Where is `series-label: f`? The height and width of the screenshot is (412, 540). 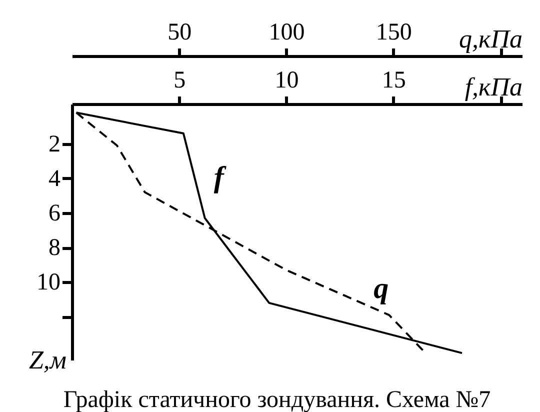 series-label: f is located at coordinates (220, 177).